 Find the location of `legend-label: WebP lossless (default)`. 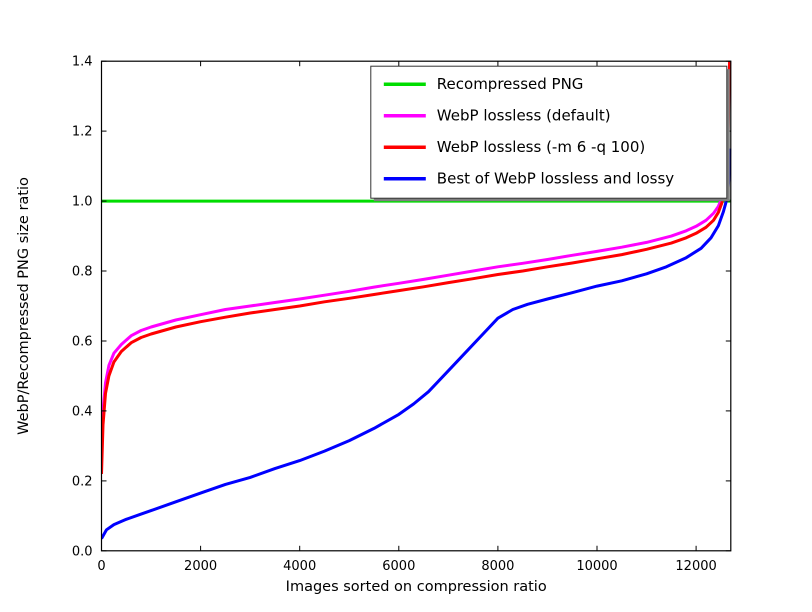

legend-label: WebP lossless (default) is located at coordinates (524, 116).